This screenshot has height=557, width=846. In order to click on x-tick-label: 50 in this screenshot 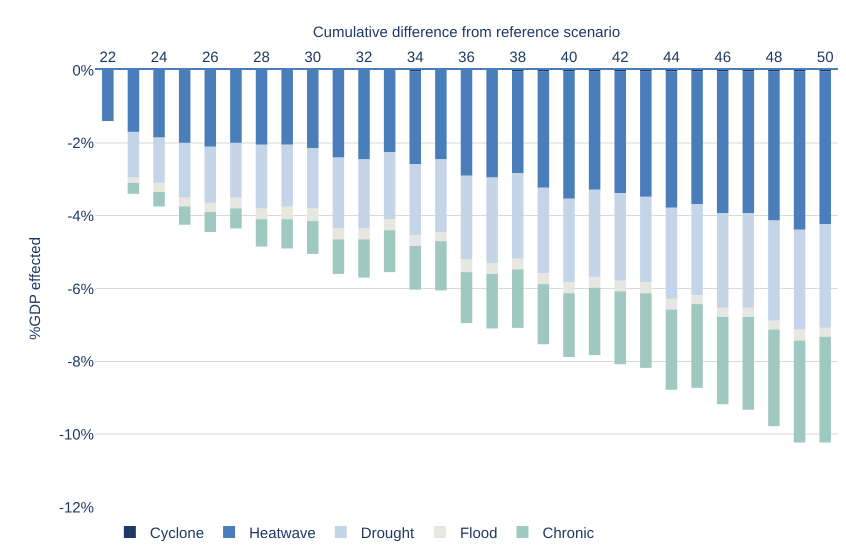, I will do `click(825, 57)`.